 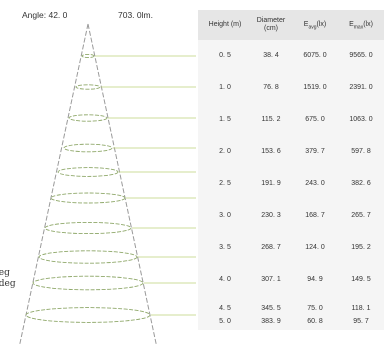 I want to click on table-row: 2. 0 153. 6 379. 7 597. 8, so click(x=291, y=152).